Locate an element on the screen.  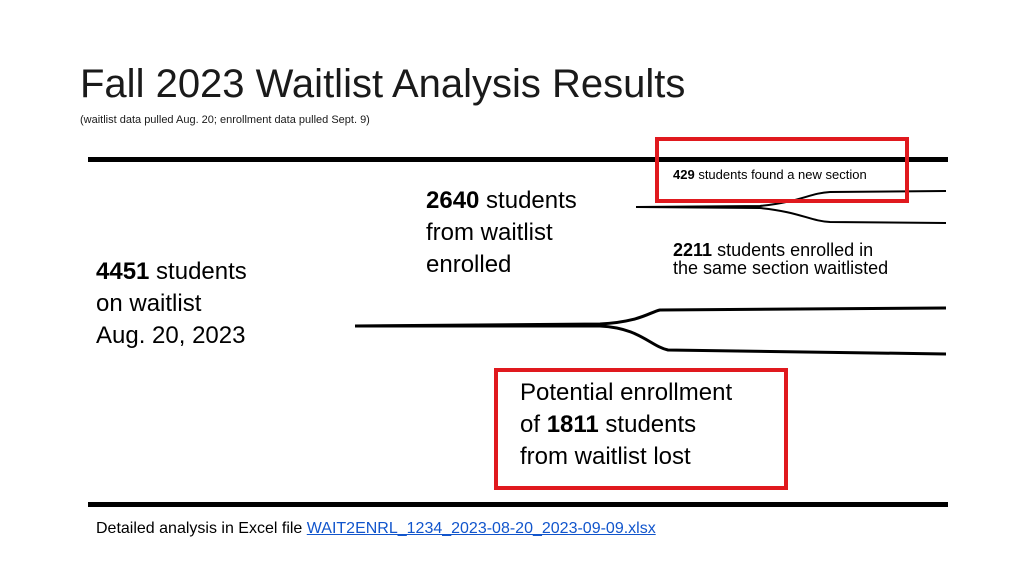
new-section-count: 429 is located at coordinates (684, 174).